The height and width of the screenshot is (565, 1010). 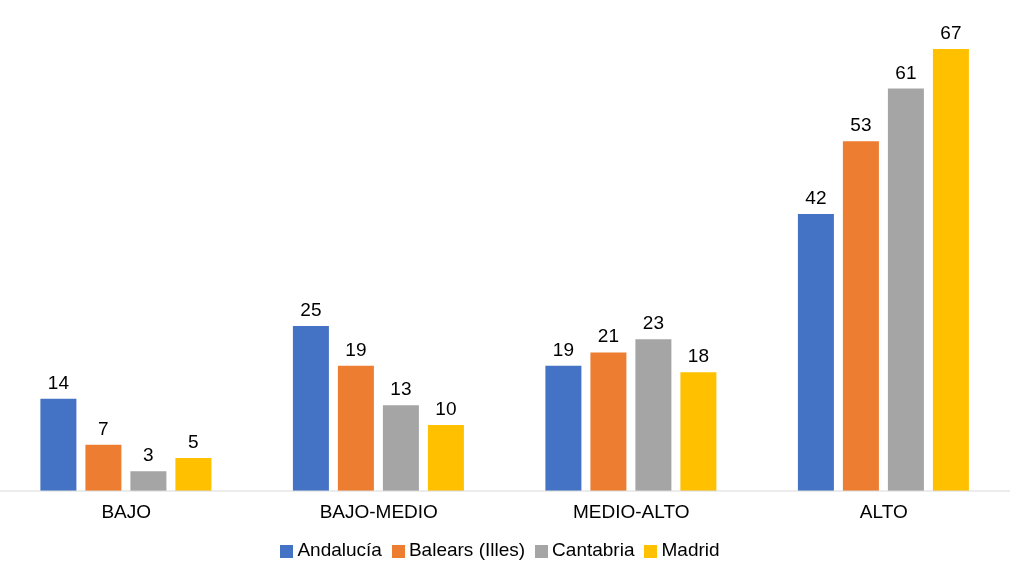 I want to click on legend-label: Balears (Illes), so click(x=467, y=549).